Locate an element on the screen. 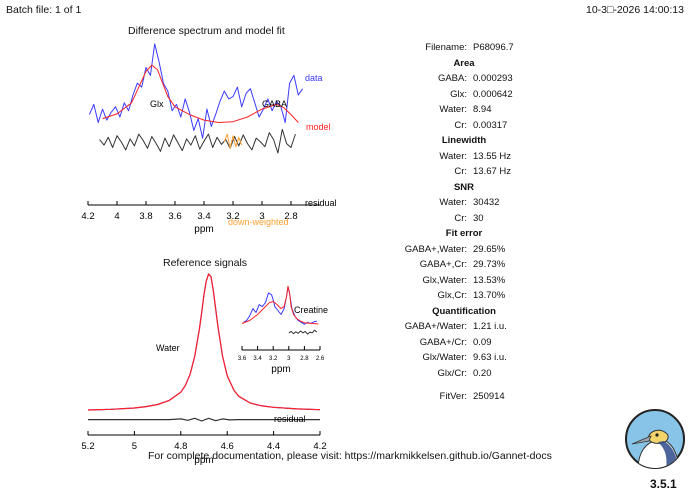 This screenshot has width=690, height=491. result-value: 13.67 Hz is located at coordinates (492, 171).